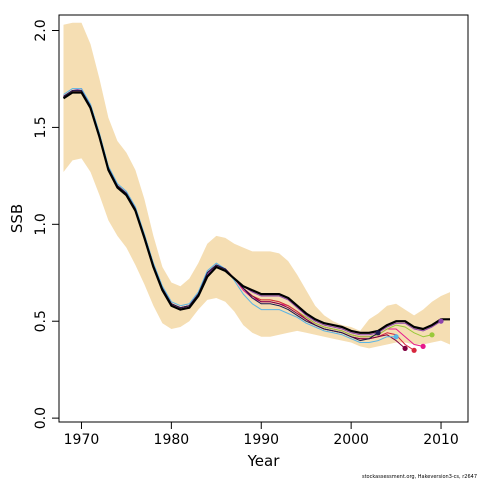 The width and height of the screenshot is (480, 480). What do you see at coordinates (351, 440) in the screenshot?
I see `x-tick-label: 2000` at bounding box center [351, 440].